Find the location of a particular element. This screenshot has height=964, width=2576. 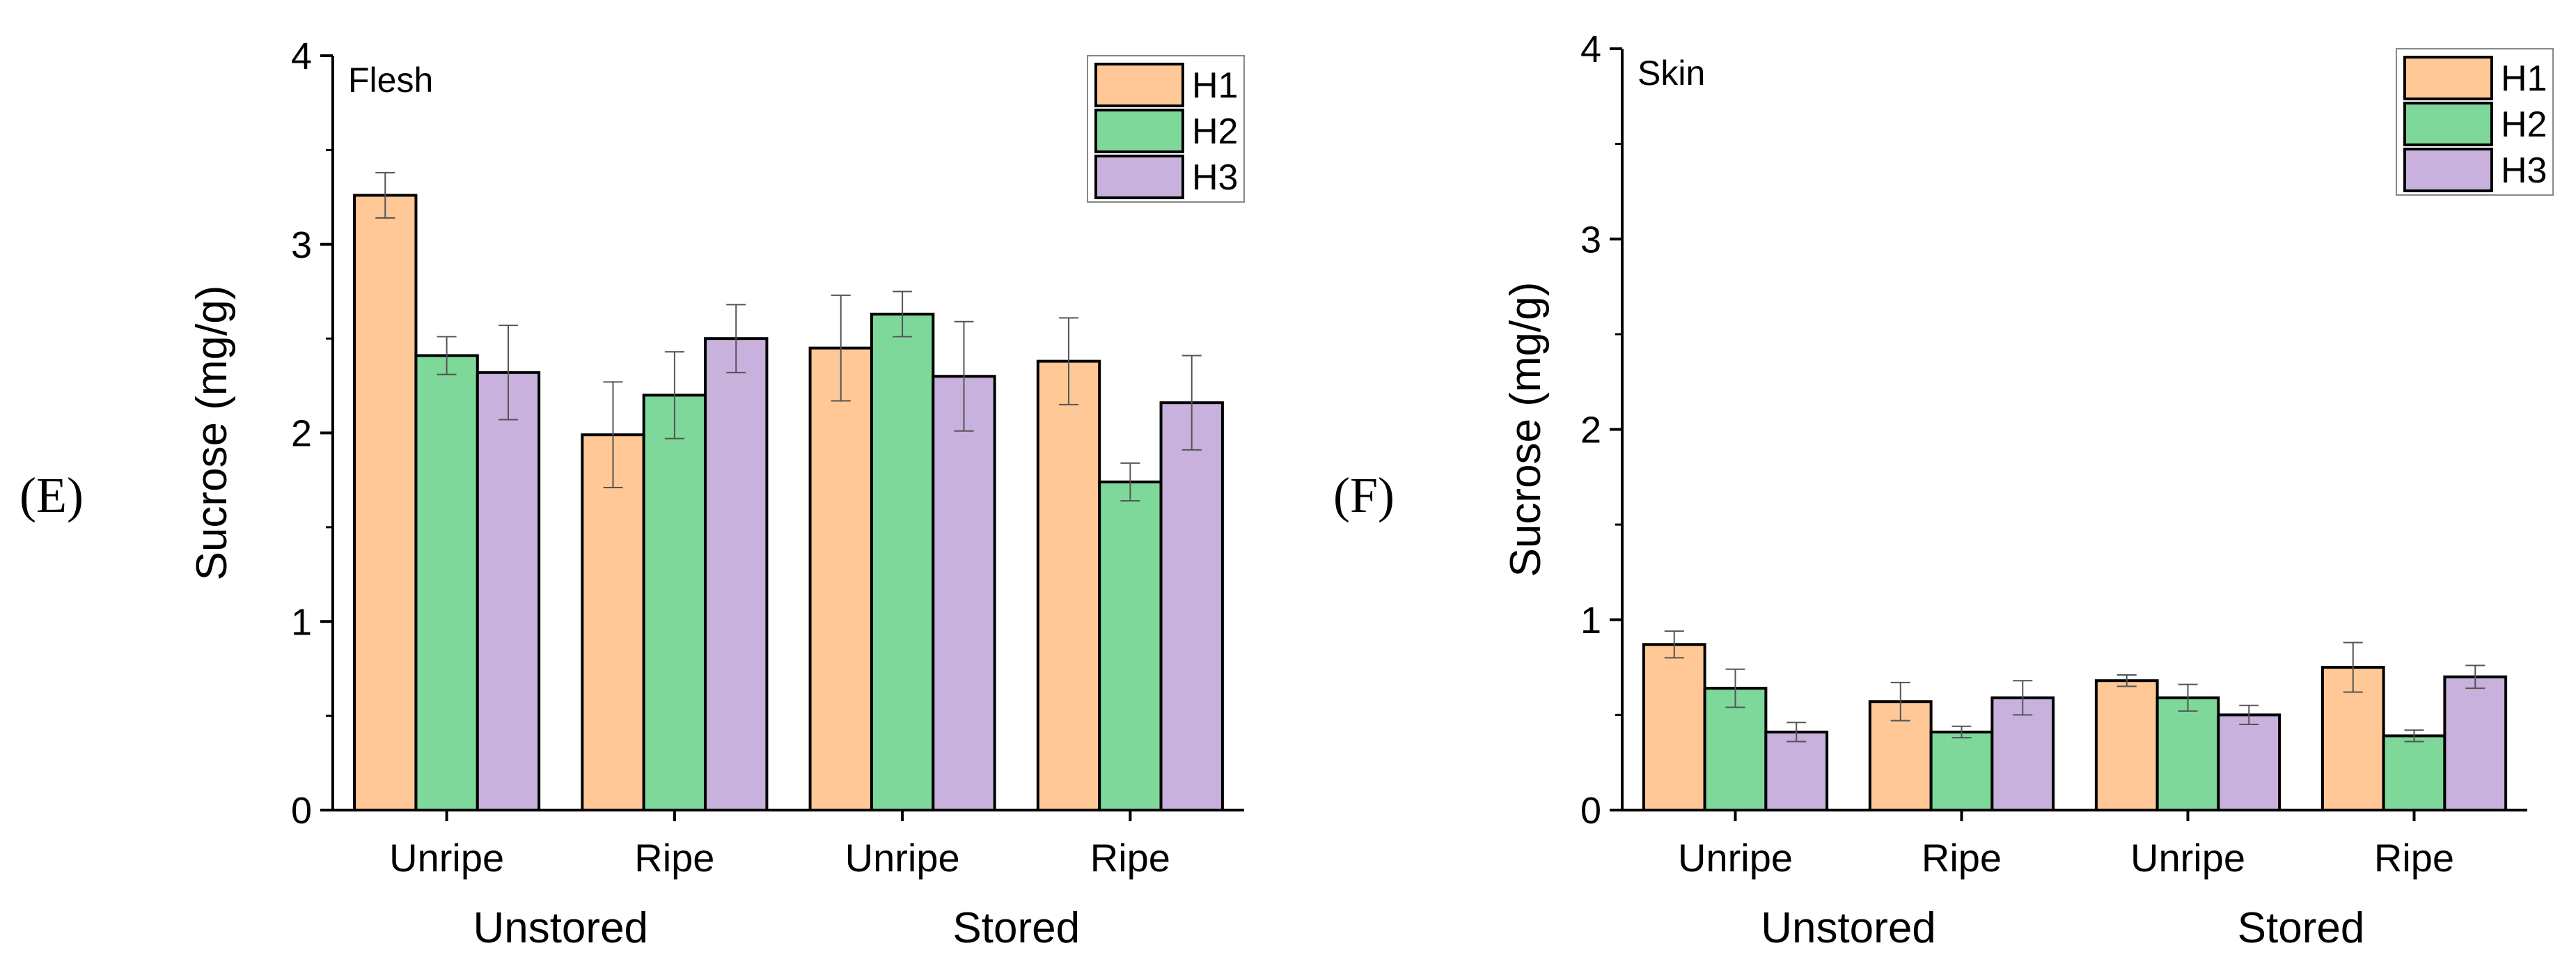

panel-title: Flesh is located at coordinates (390, 80).